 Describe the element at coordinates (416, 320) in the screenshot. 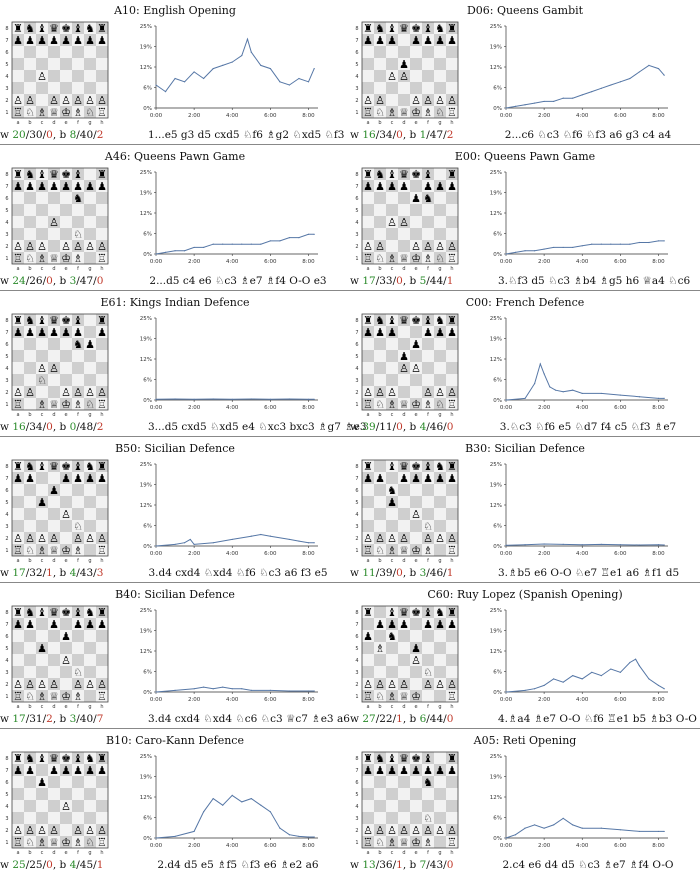

I see `chess-piece: ♚` at that location.